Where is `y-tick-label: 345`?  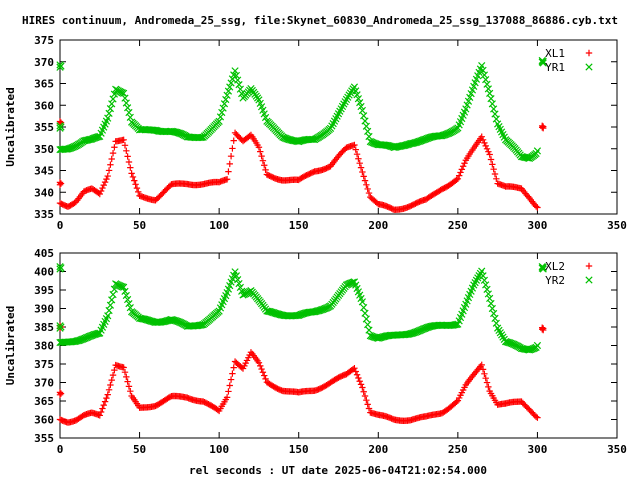 y-tick-label: 345 is located at coordinates (44, 171).